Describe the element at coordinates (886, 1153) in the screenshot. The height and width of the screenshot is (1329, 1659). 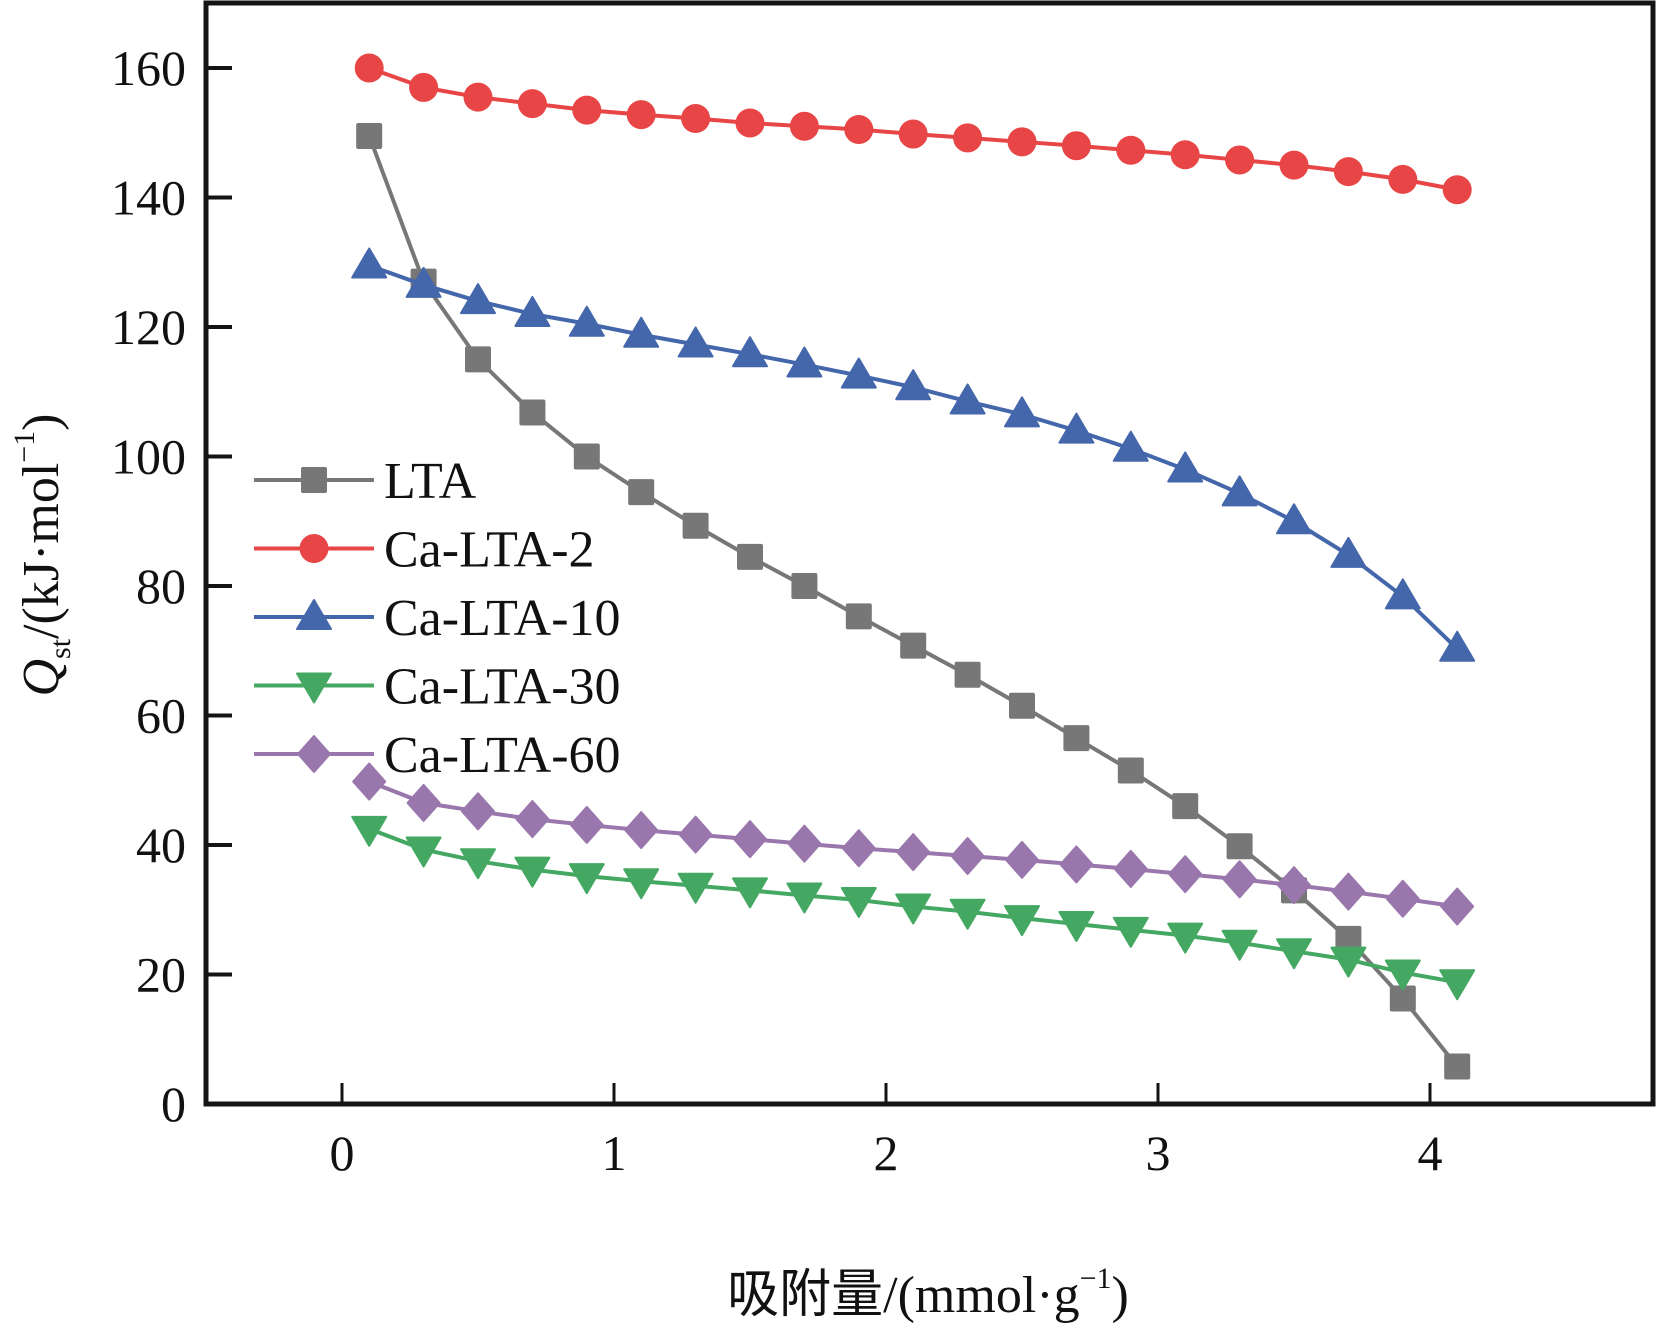
I see `x-tick-label-2: 2` at that location.